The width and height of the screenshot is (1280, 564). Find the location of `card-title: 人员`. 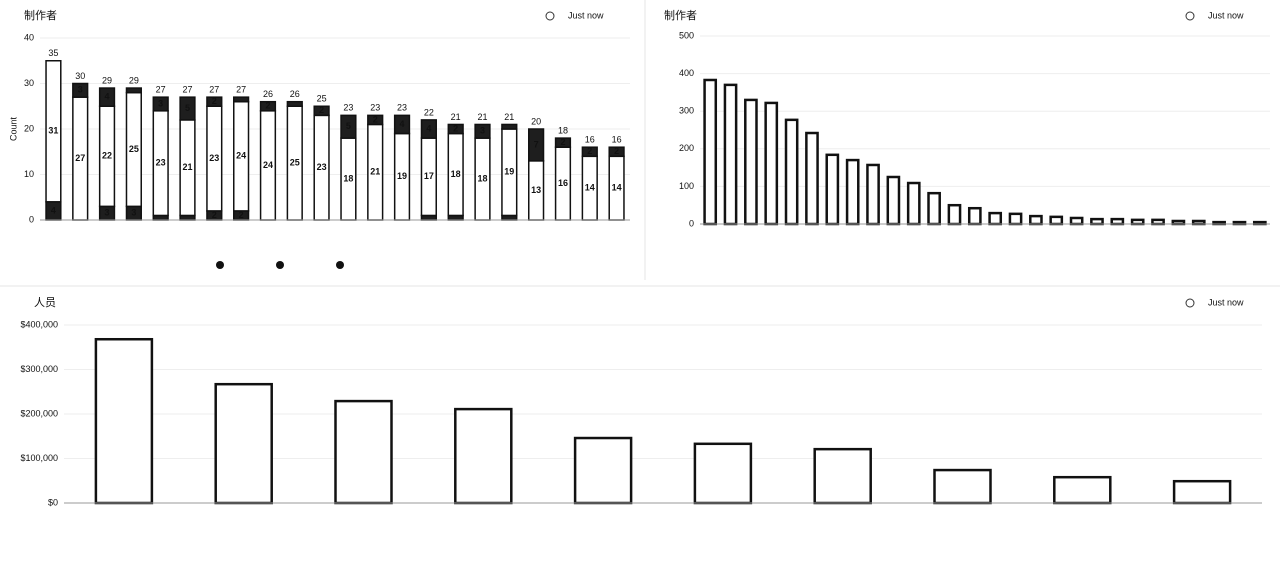

card-title: 人员 is located at coordinates (45, 302).